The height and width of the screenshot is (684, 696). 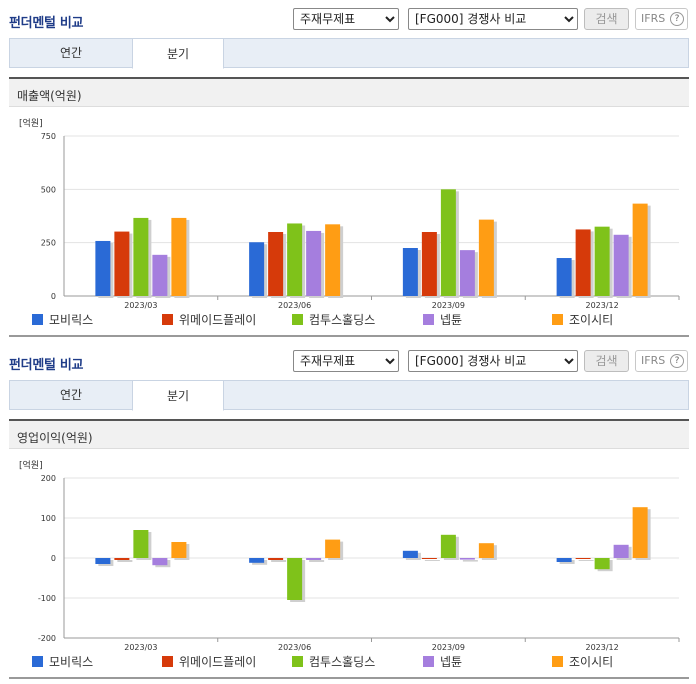 What do you see at coordinates (349, 395) in the screenshot?
I see `period-tabs: 연간 분기` at bounding box center [349, 395].